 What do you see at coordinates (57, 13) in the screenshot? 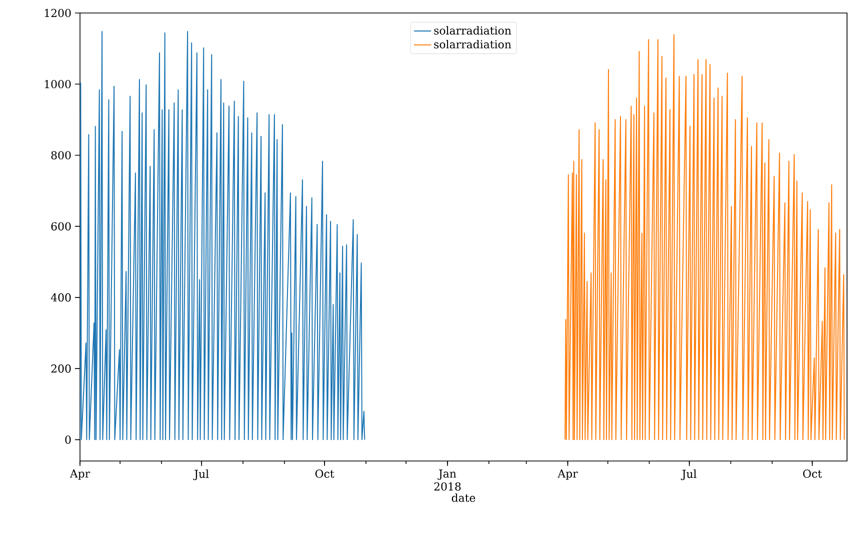
I see `y-tick-label: 1200` at bounding box center [57, 13].